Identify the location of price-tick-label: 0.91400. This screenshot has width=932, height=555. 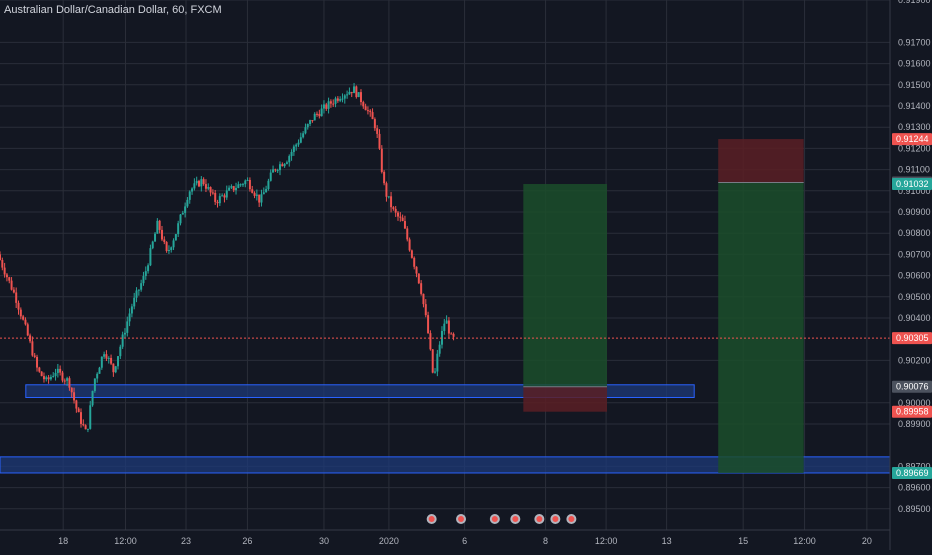
(914, 106).